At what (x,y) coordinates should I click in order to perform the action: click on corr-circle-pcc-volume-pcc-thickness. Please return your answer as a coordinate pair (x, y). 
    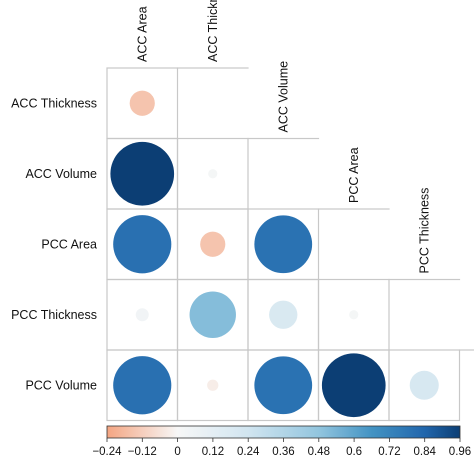
    Looking at the image, I should click on (424, 385).